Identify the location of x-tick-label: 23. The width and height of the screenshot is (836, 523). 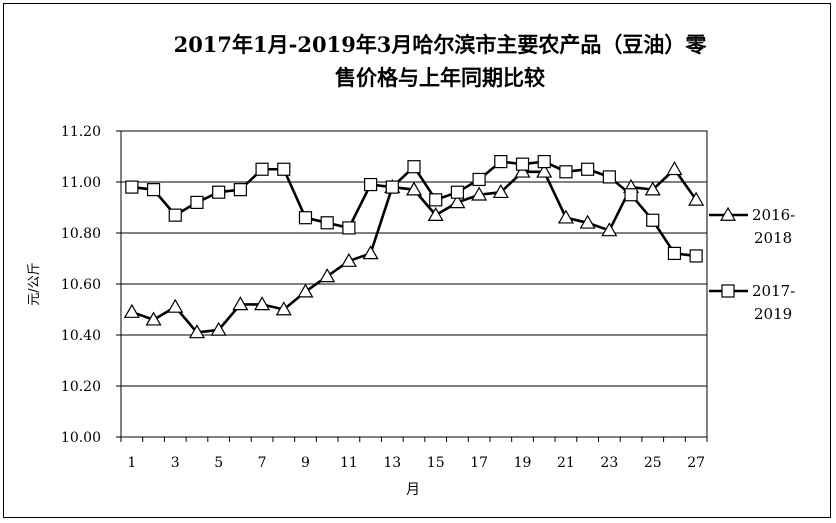
(609, 463).